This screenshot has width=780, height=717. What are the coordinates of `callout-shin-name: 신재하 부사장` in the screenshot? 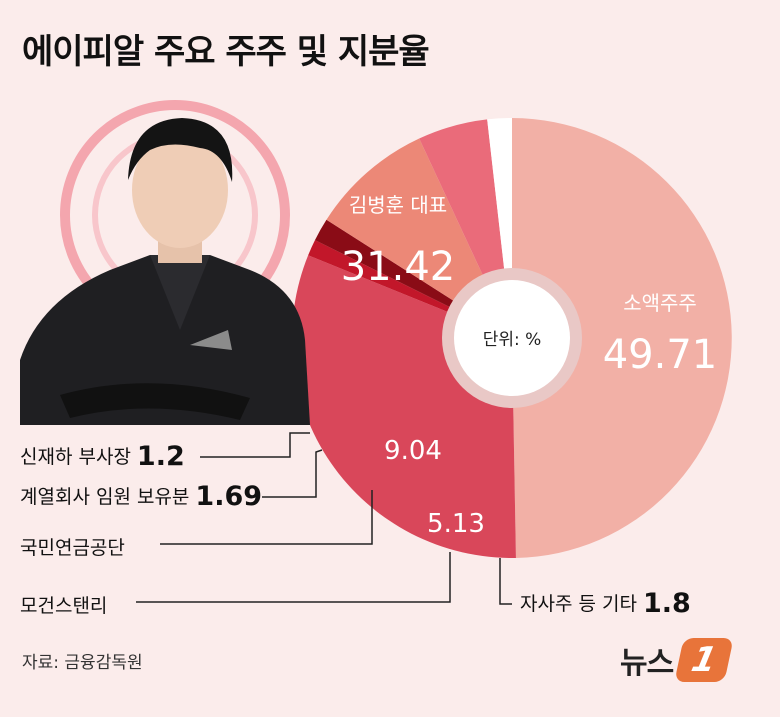 It's located at (75, 457).